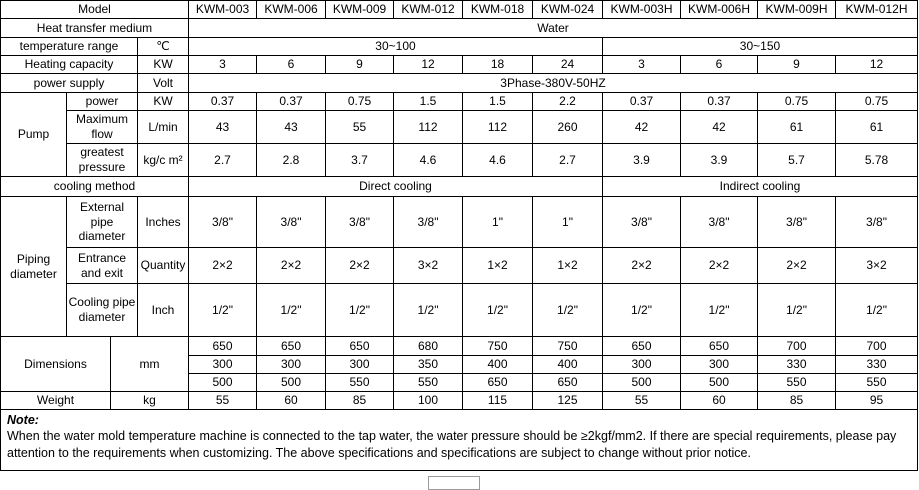 The image size is (919, 490). I want to click on table-row: Weight kg 55 60 85 100 115 125 55 60 85 95, so click(459, 400).